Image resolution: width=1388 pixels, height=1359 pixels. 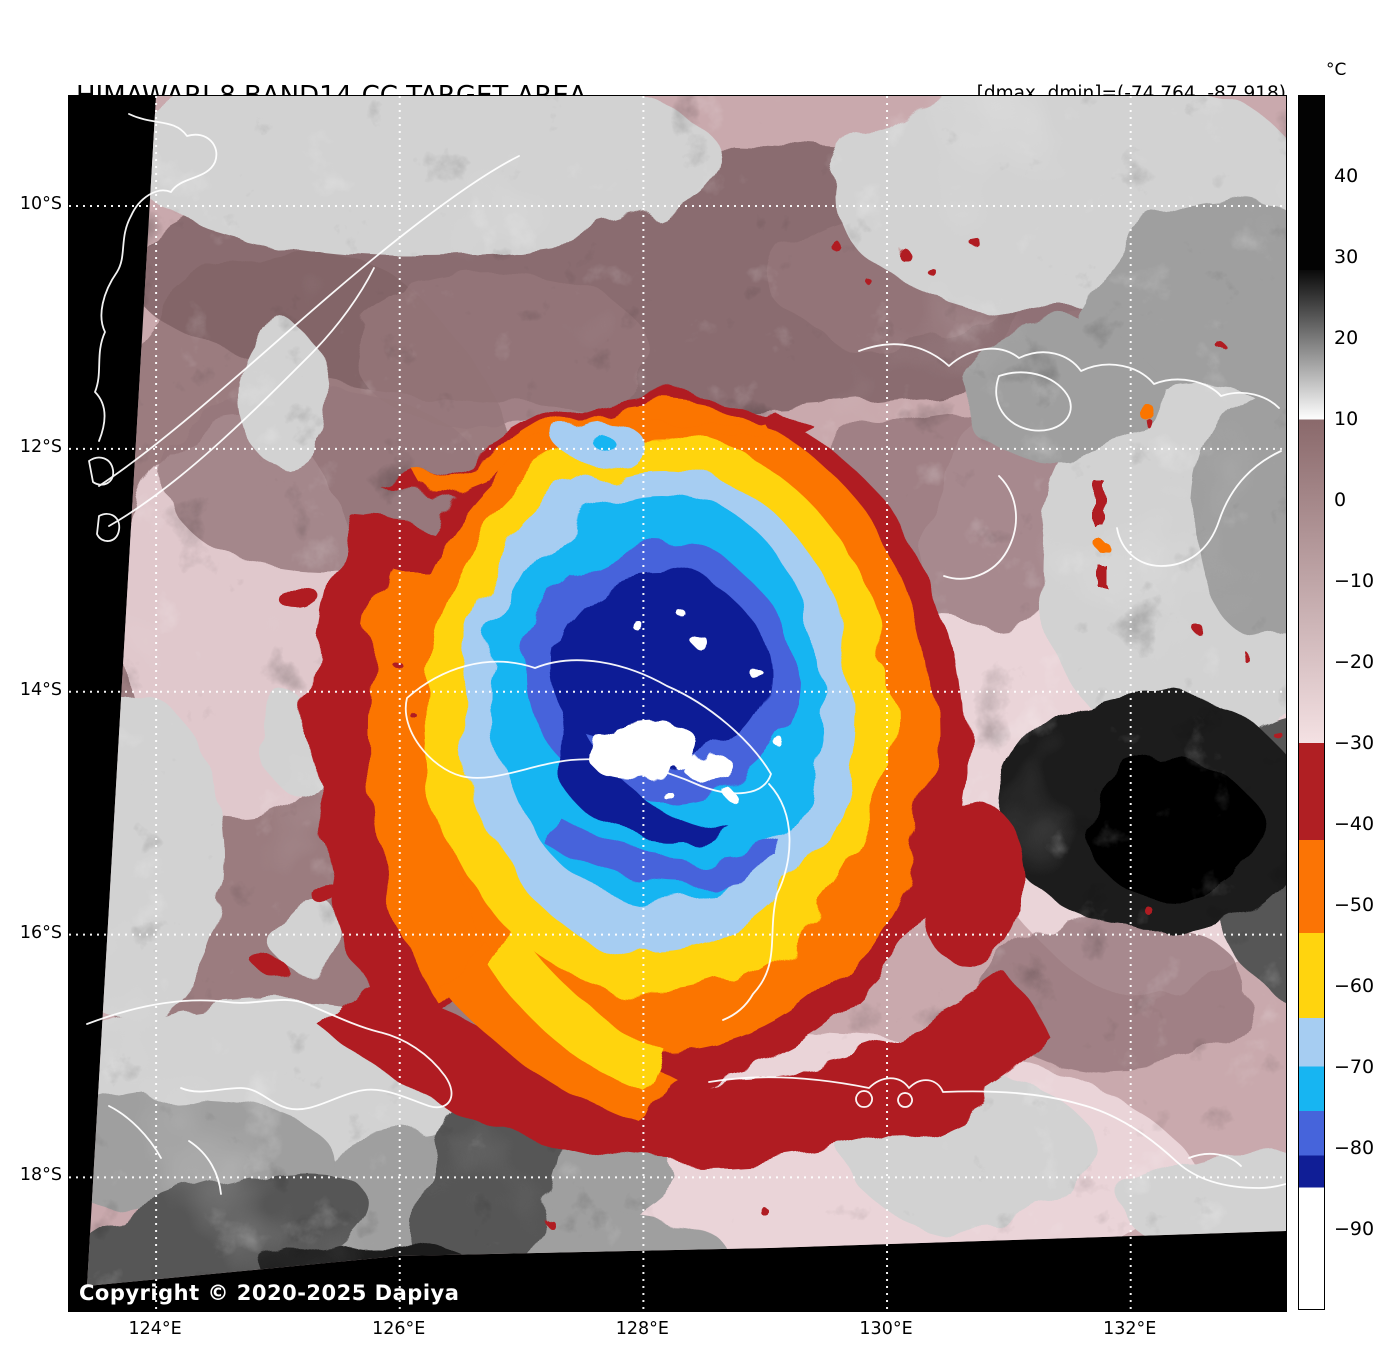 What do you see at coordinates (1346, 338) in the screenshot?
I see `colorbar-tick-label: 20` at bounding box center [1346, 338].